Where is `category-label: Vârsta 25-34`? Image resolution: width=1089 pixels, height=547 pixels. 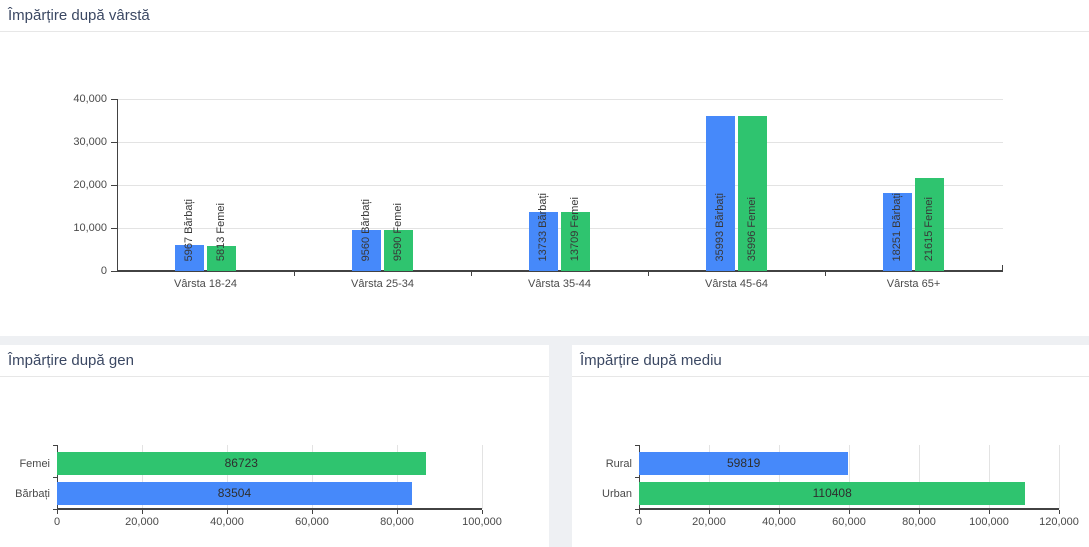
category-label: Vârsta 25-34 is located at coordinates (382, 284).